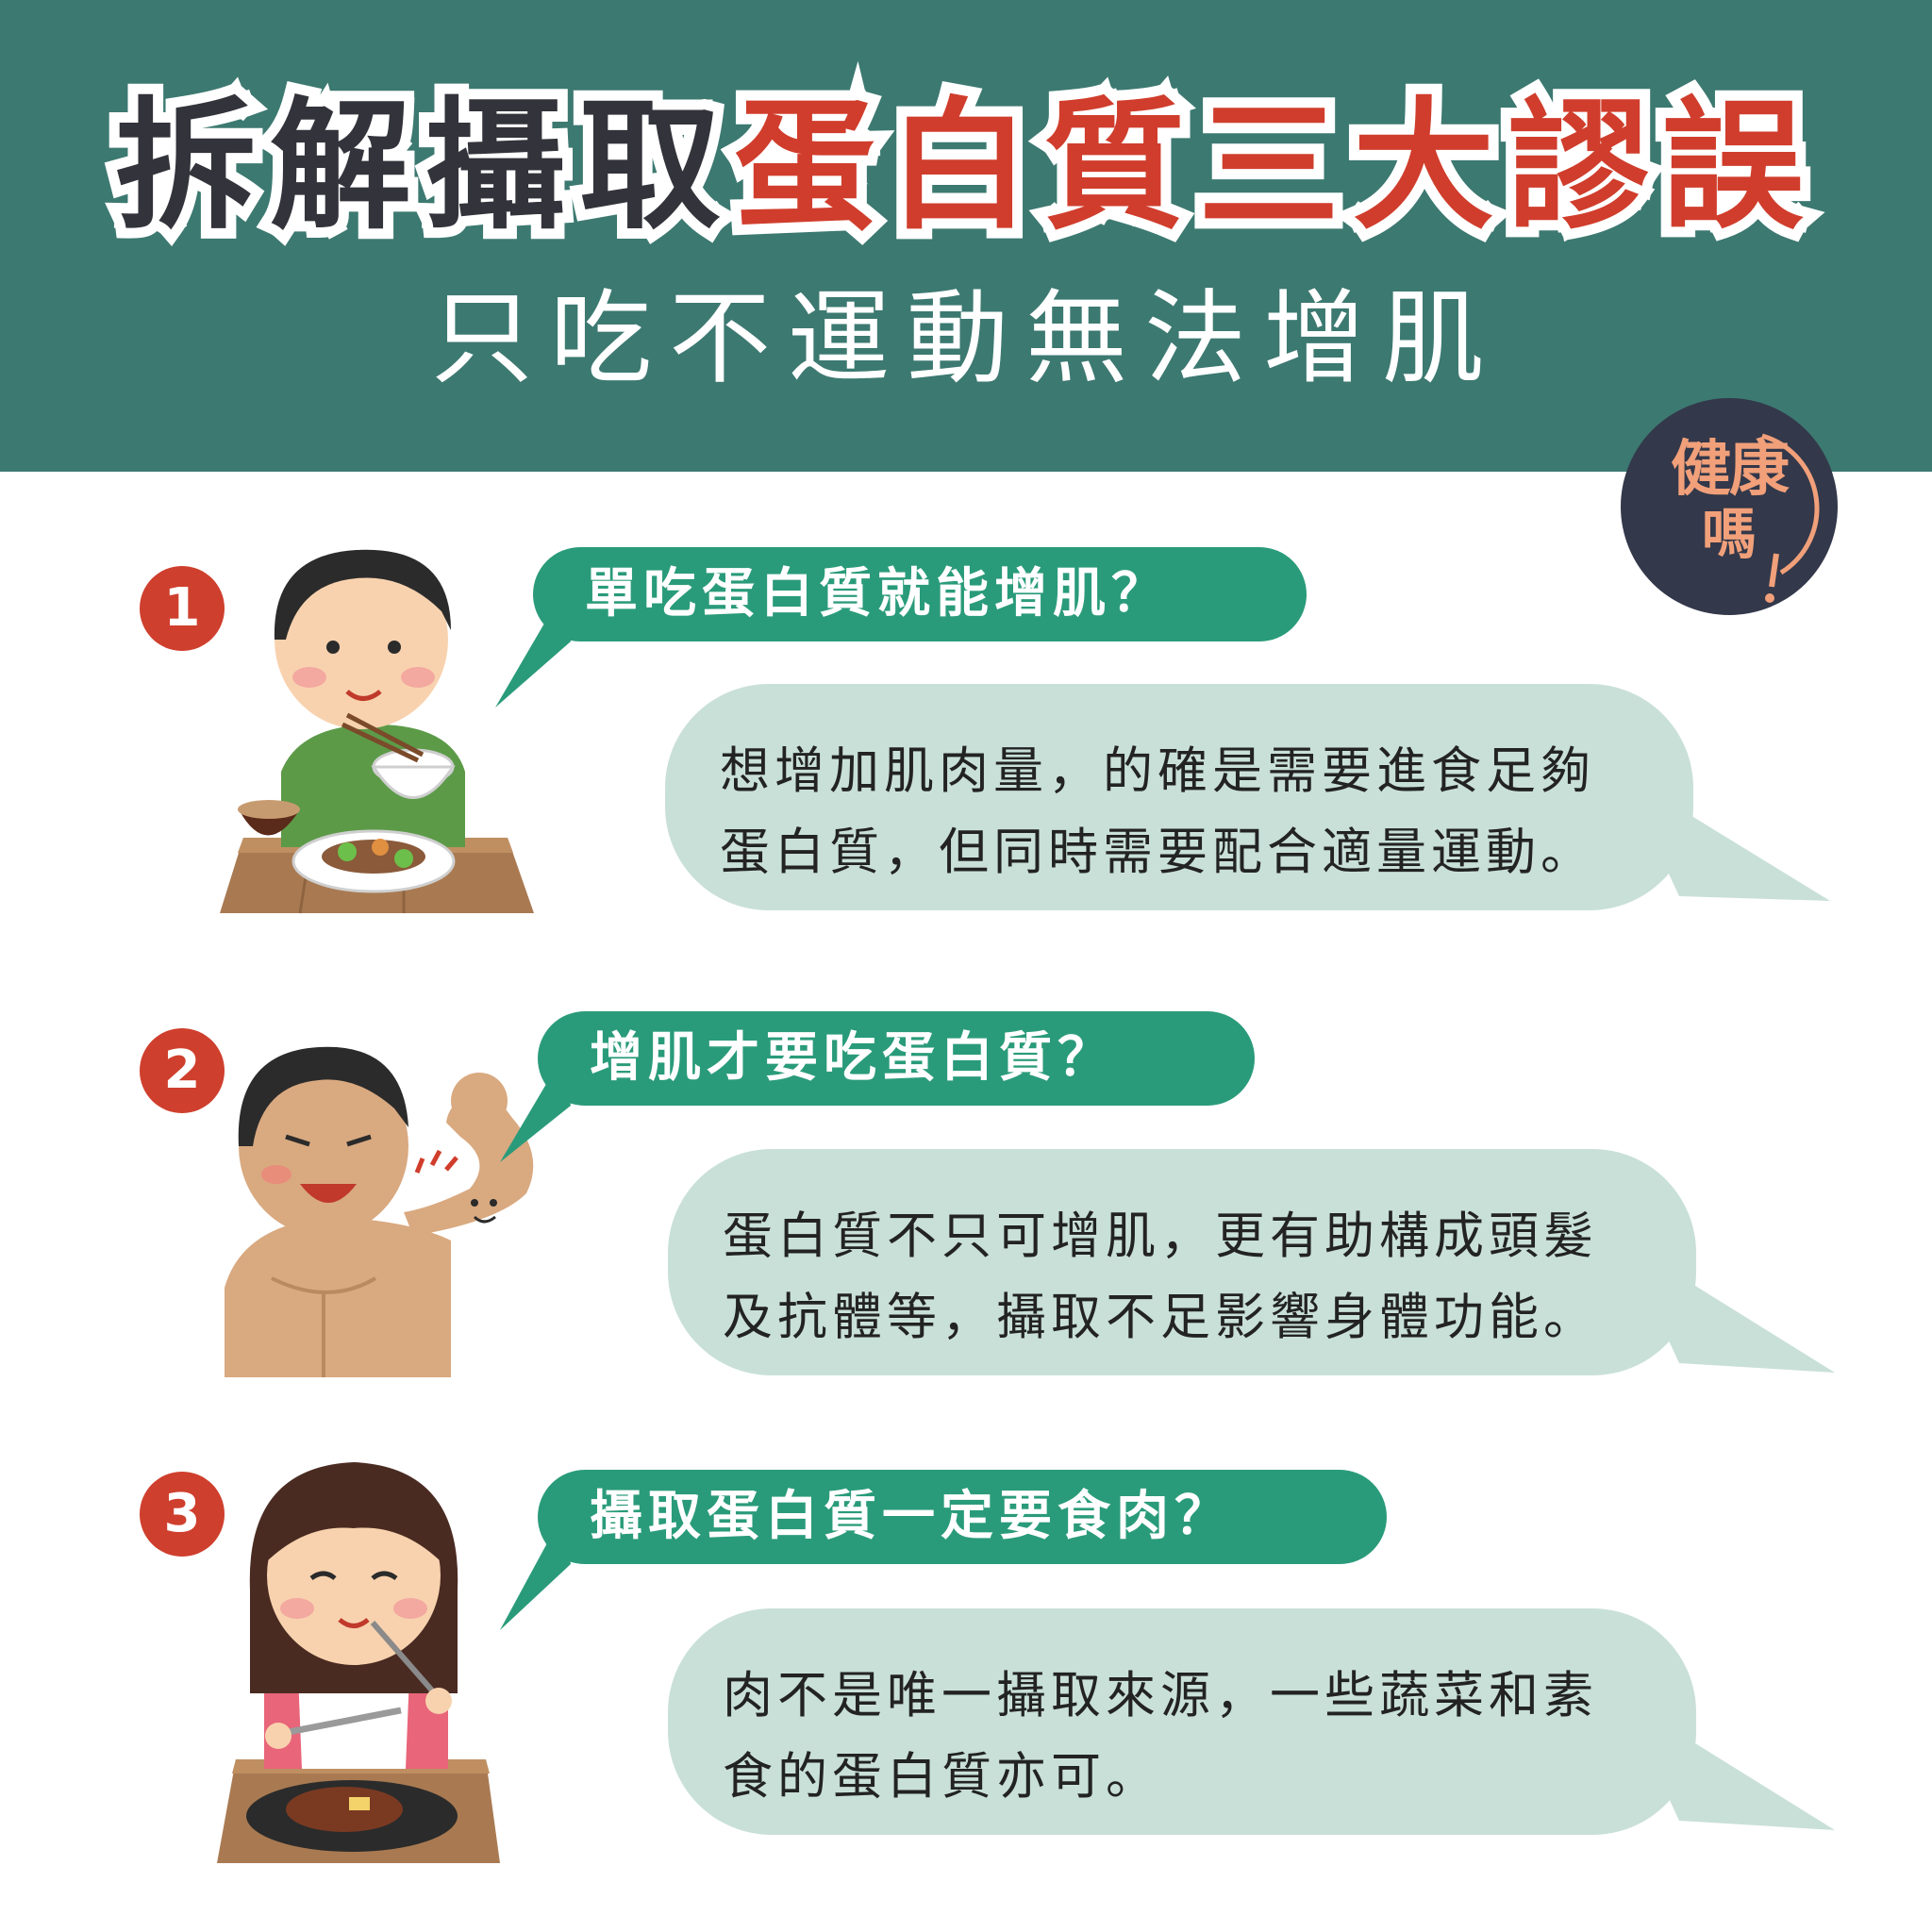  I want to click on answer-line: 及抗體等，攝取不足影響身體功能。, so click(1160, 1317).